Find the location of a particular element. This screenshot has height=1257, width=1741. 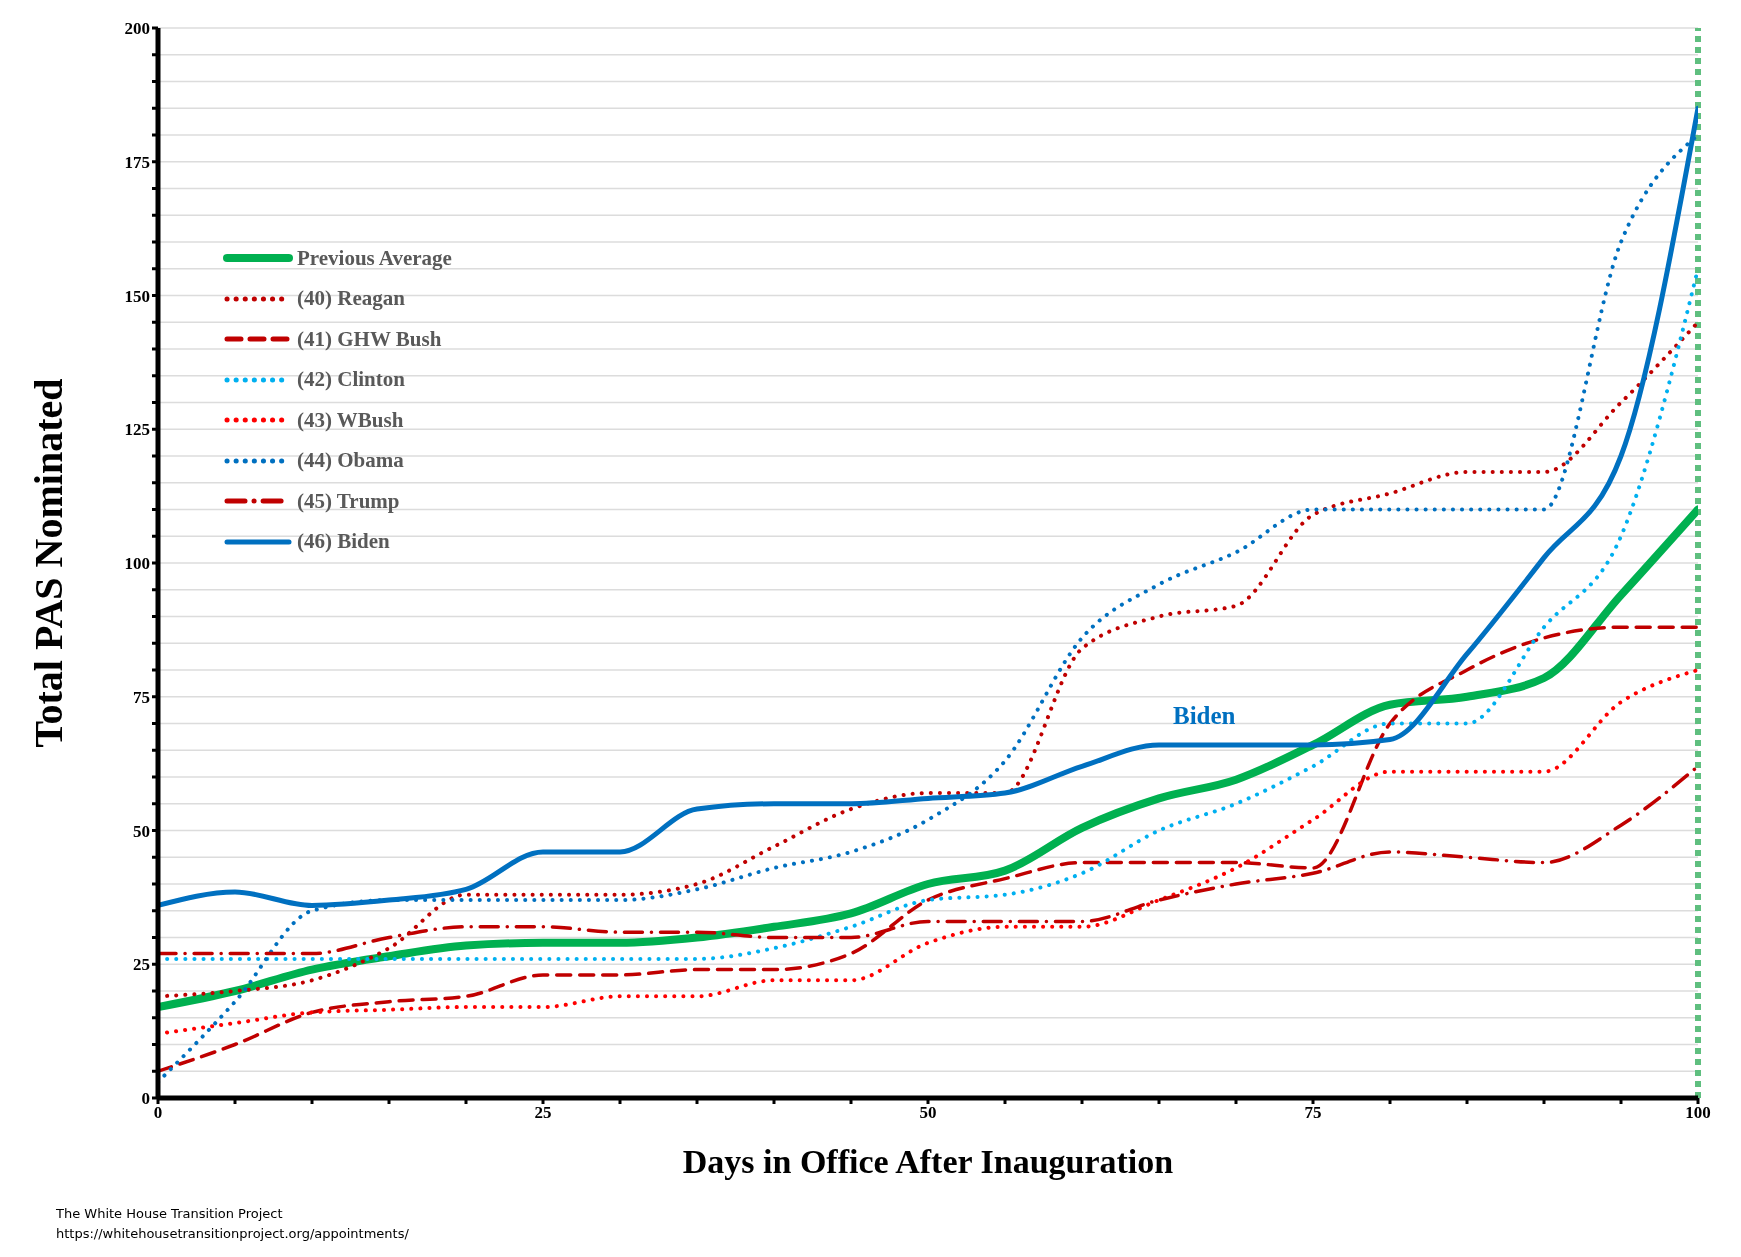

legend-label: (44) Obama is located at coordinates (350, 461).